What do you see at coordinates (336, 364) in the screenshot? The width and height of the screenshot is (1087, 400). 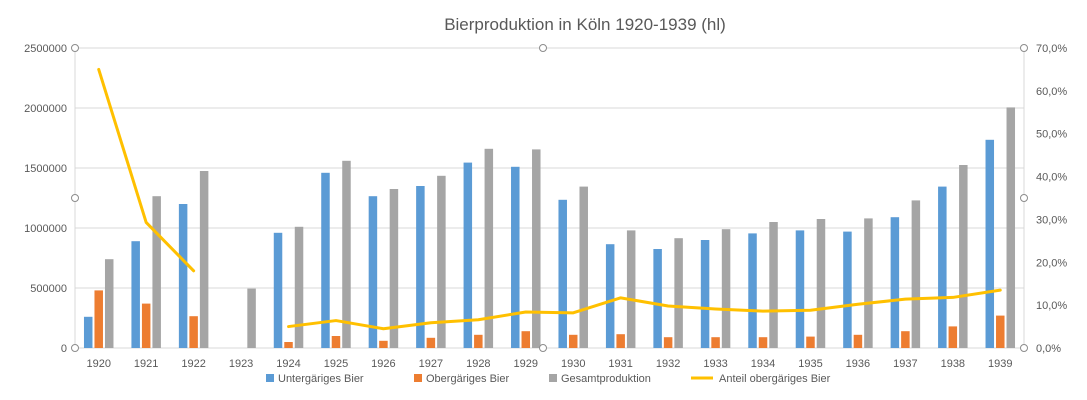 I see `x-tick-label: 1925` at bounding box center [336, 364].